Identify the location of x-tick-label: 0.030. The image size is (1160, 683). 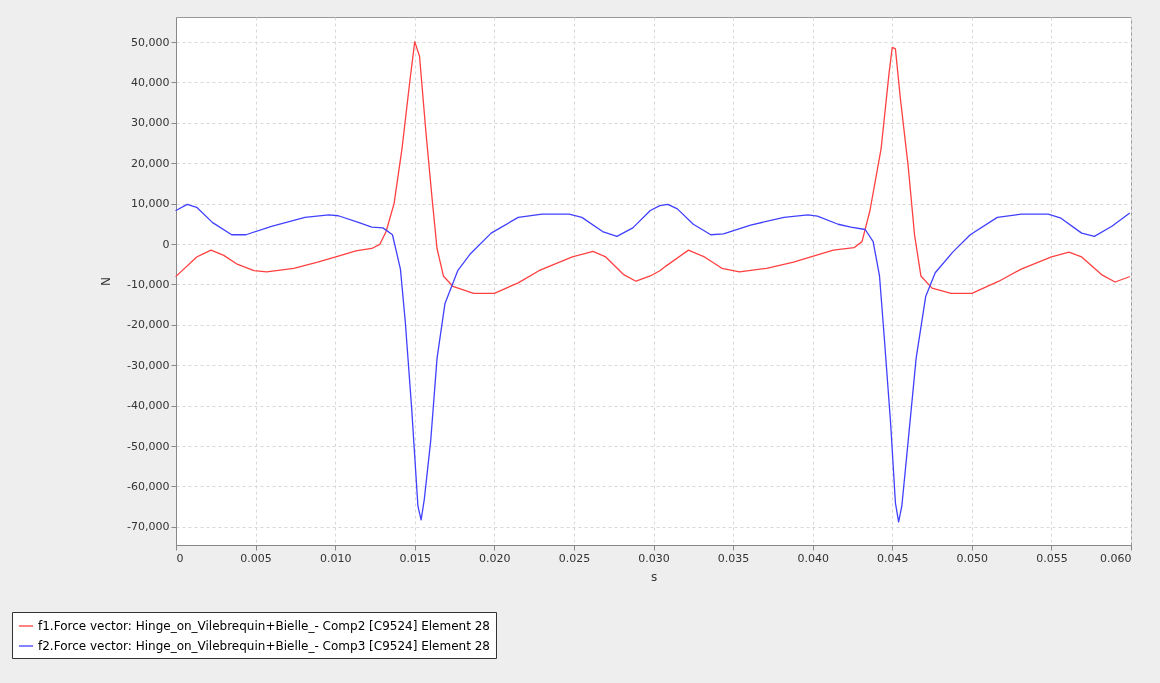
(654, 558).